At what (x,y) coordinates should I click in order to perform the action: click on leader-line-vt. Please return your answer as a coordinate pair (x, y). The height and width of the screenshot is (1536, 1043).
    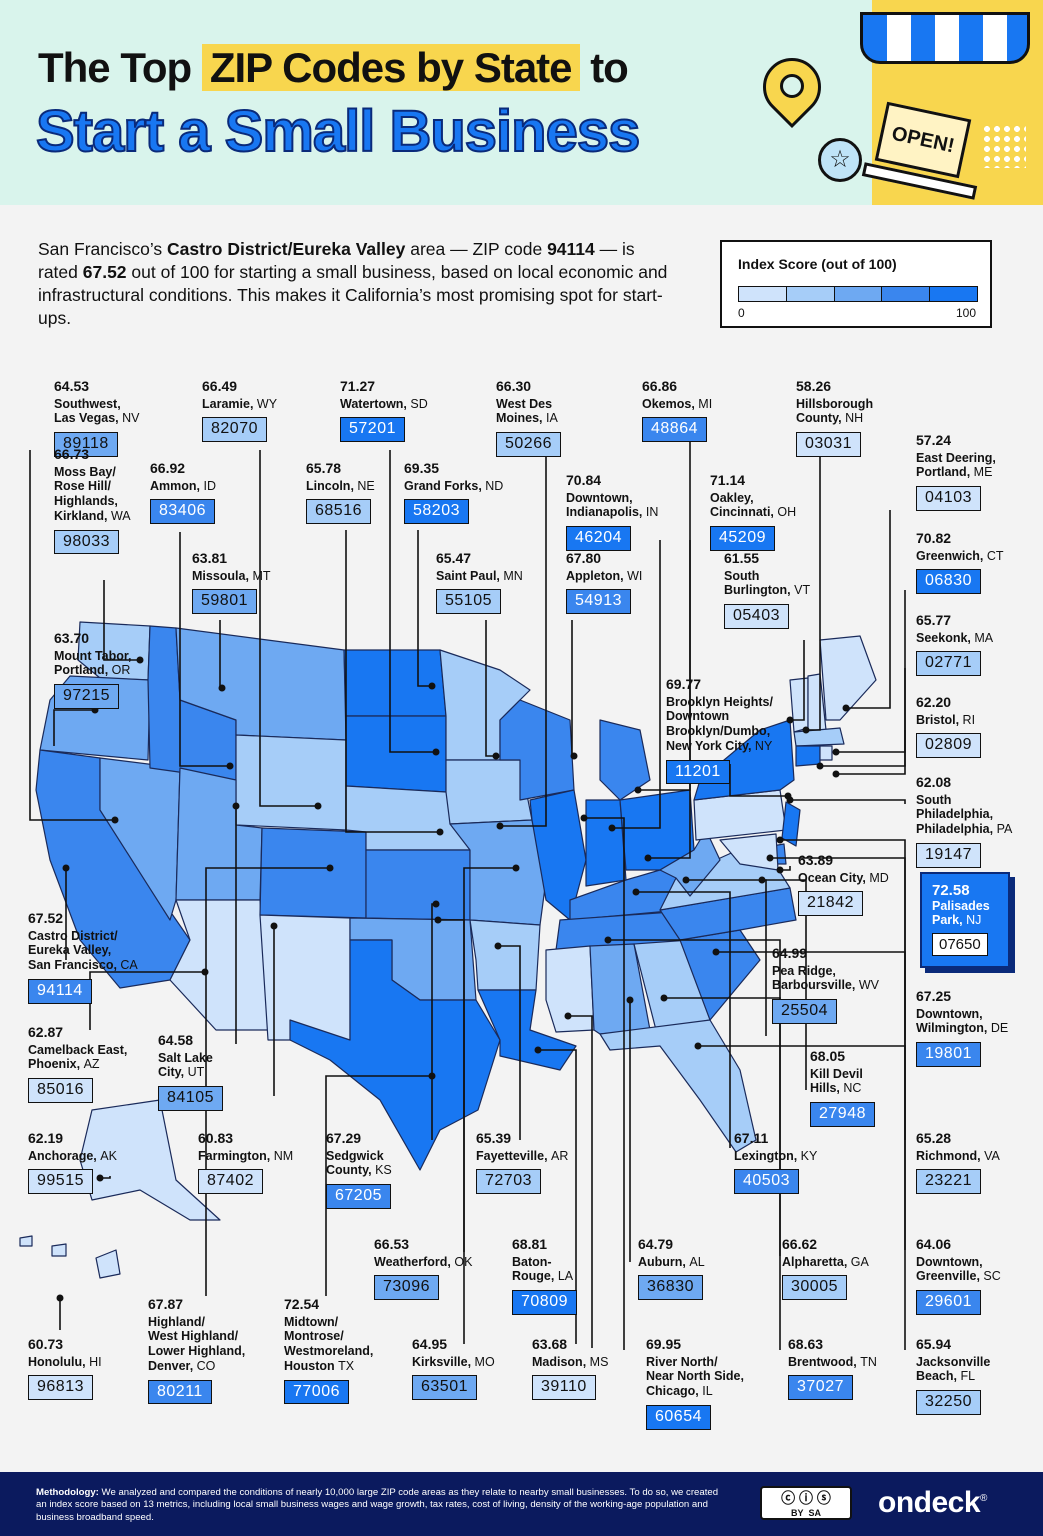
    Looking at the image, I should click on (797, 680).